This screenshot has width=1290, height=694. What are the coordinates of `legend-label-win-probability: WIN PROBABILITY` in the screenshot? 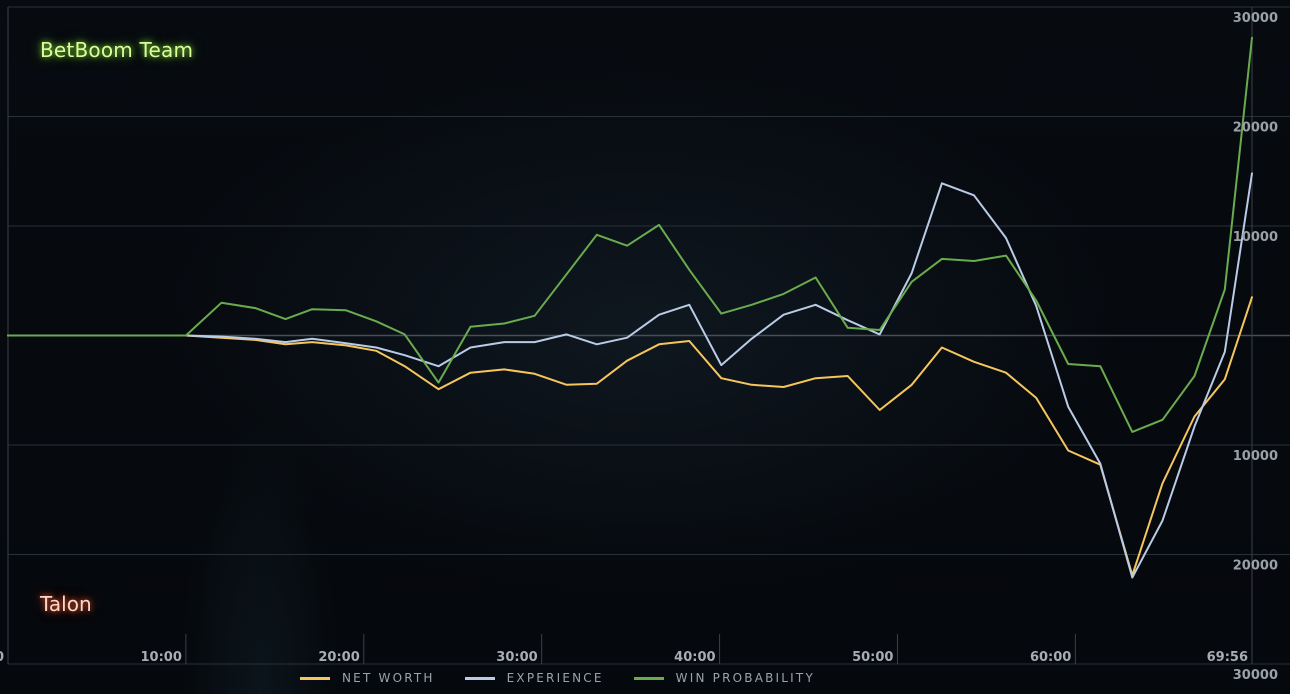 It's located at (745, 678).